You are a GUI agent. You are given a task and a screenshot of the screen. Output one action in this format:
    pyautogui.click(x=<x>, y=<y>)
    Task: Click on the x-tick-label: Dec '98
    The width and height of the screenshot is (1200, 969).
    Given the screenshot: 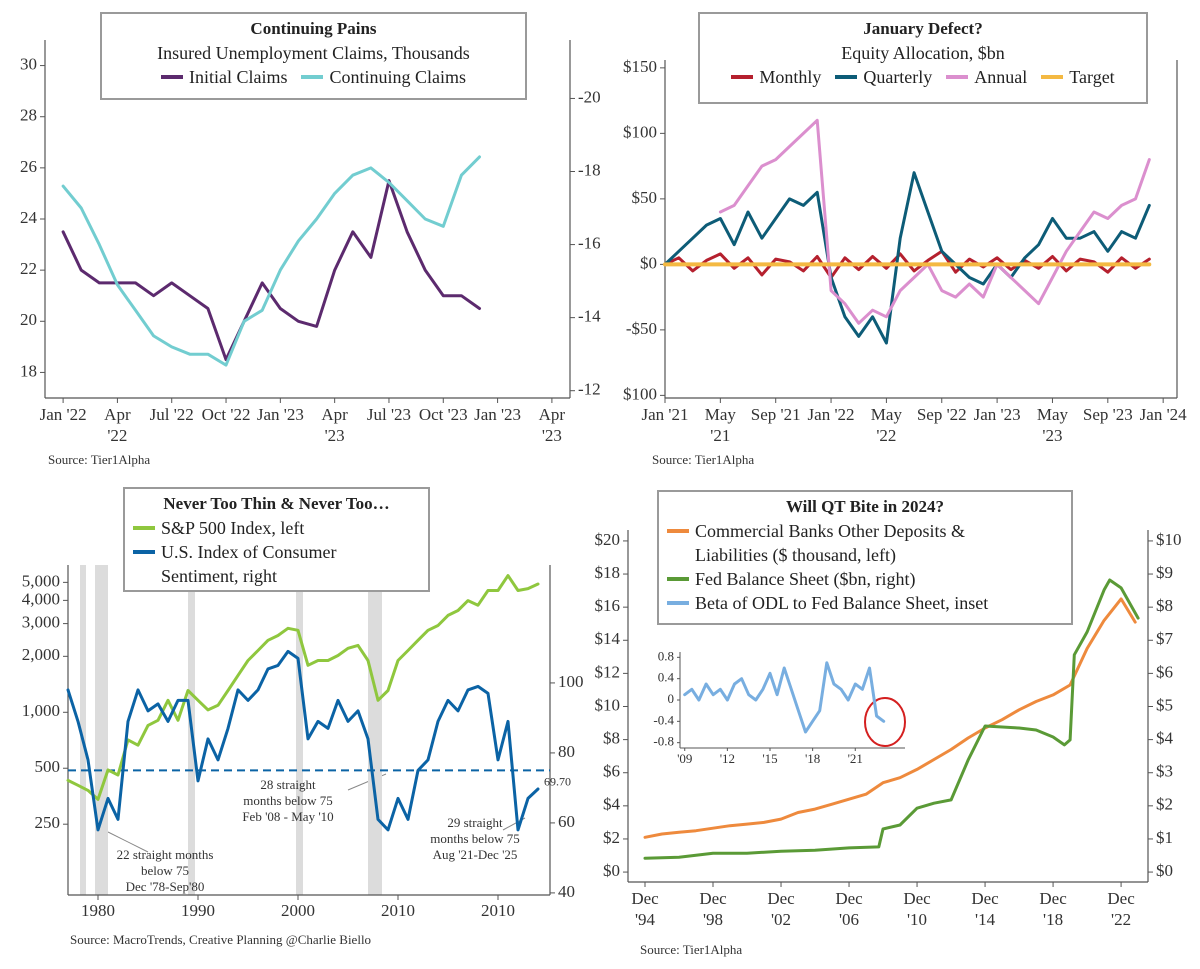 What is the action you would take?
    pyautogui.click(x=713, y=909)
    